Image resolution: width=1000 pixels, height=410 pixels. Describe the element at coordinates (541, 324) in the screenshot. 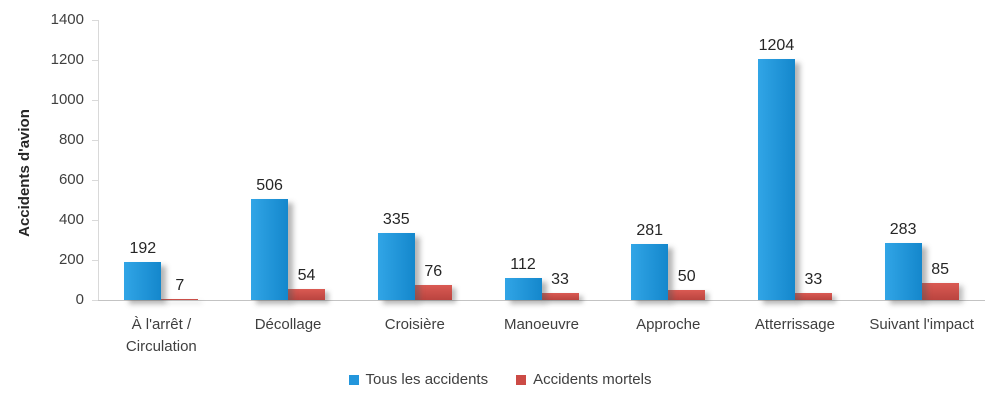

I see `category-label: Manoeuvre` at that location.